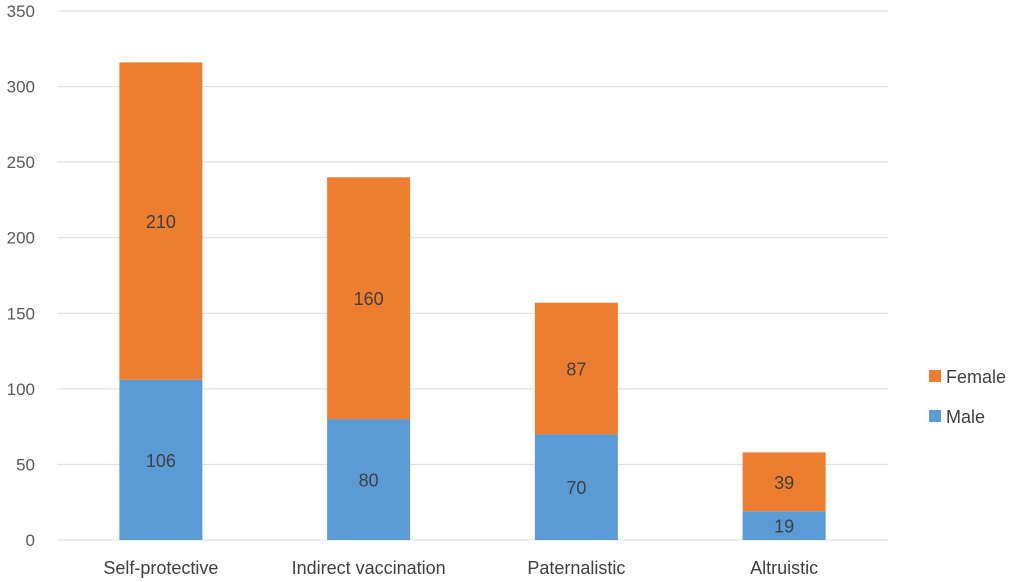 The image size is (1013, 582). Describe the element at coordinates (21, 389) in the screenshot. I see `y-tick-label: 100` at that location.